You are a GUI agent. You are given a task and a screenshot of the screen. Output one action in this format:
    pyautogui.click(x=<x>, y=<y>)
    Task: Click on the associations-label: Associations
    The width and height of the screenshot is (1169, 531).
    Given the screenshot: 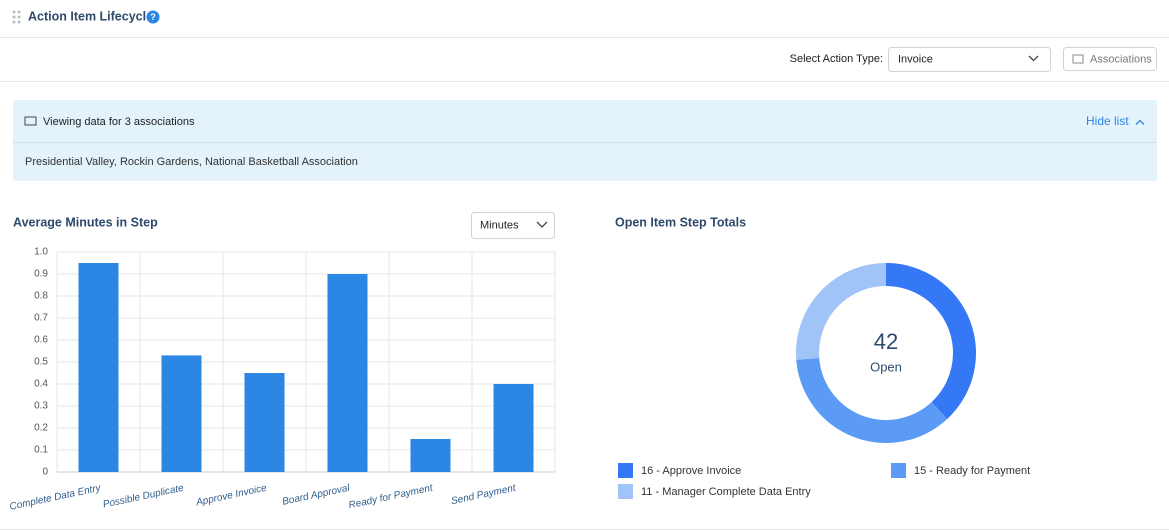 What is the action you would take?
    pyautogui.click(x=1121, y=59)
    